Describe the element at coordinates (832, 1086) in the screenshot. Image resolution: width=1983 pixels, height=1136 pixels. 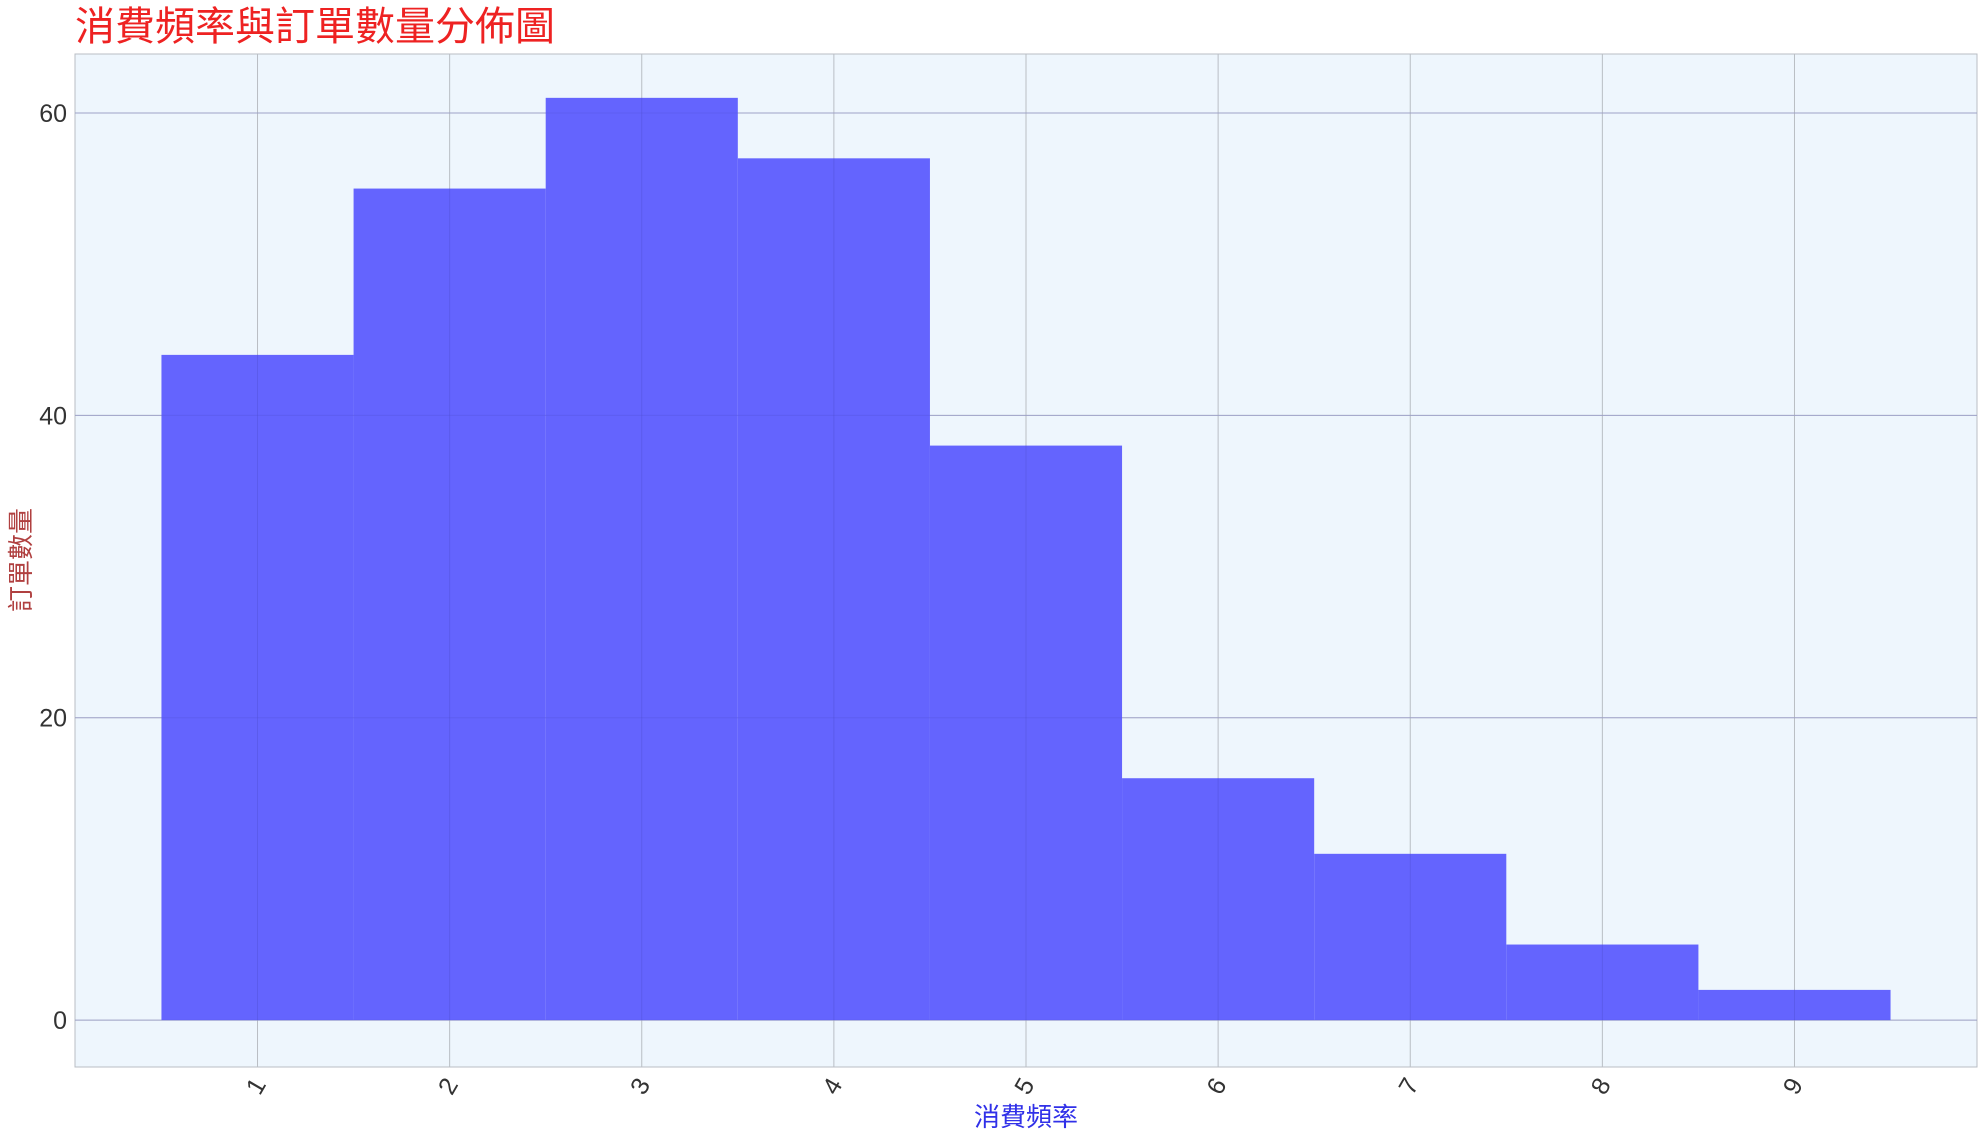
I see `x-tick-label-4: 4` at that location.